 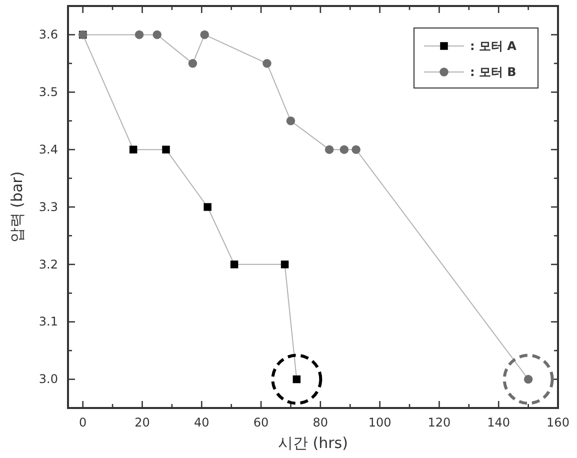 I want to click on x-tick-label: 0, so click(x=83, y=423).